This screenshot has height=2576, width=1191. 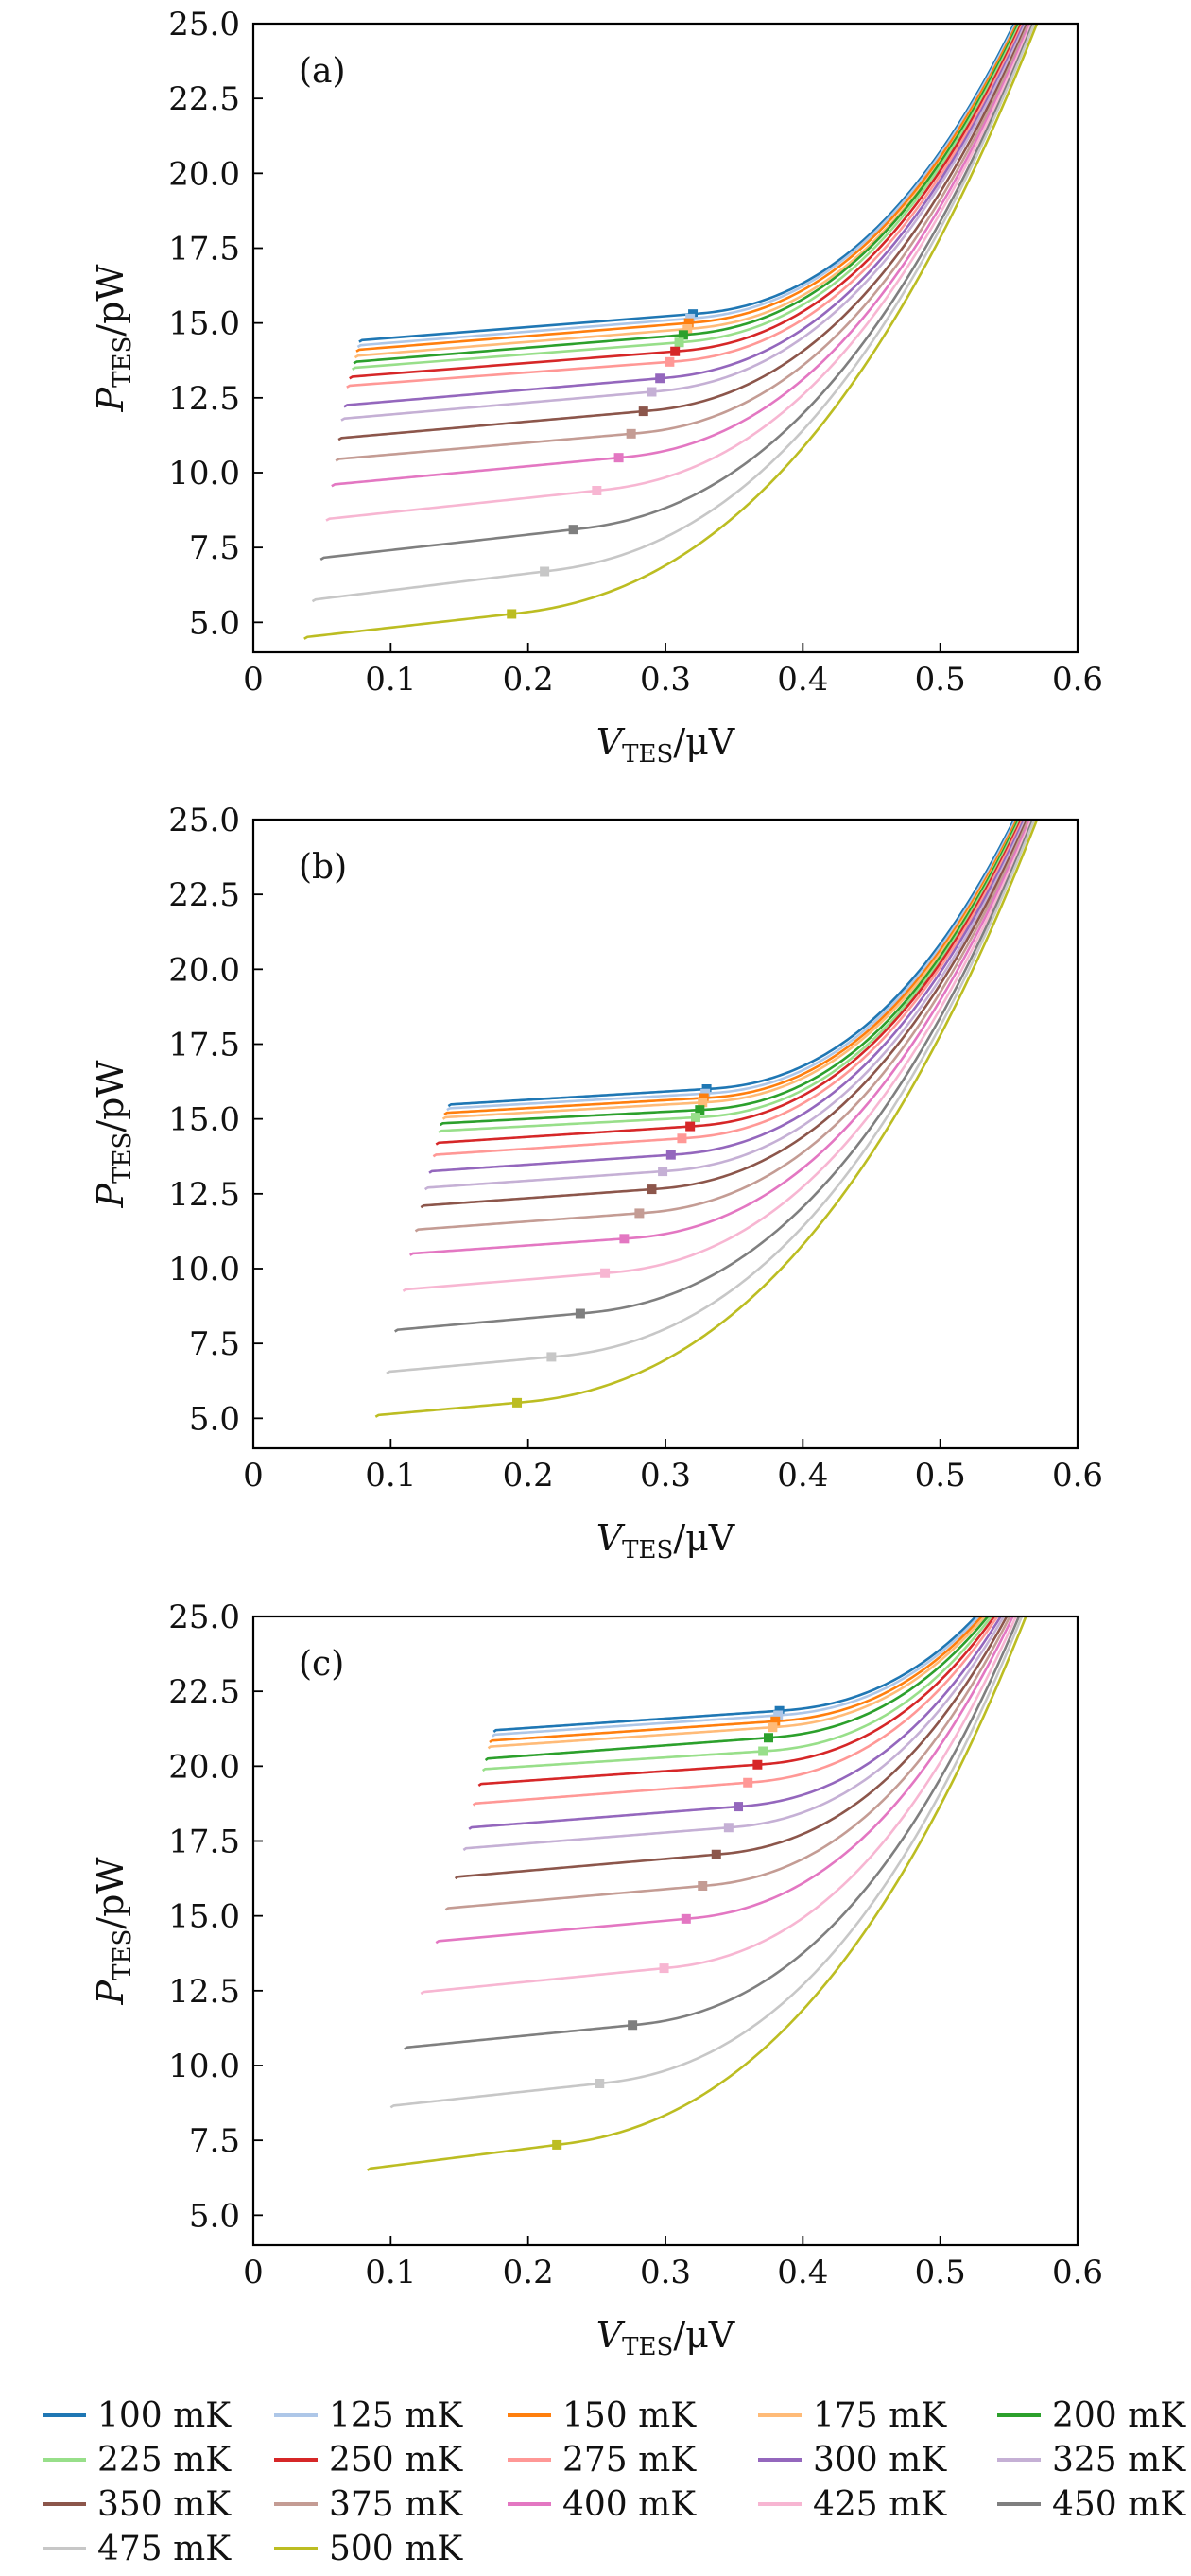 I want to click on series-line-350-mK, so click(x=682, y=232).